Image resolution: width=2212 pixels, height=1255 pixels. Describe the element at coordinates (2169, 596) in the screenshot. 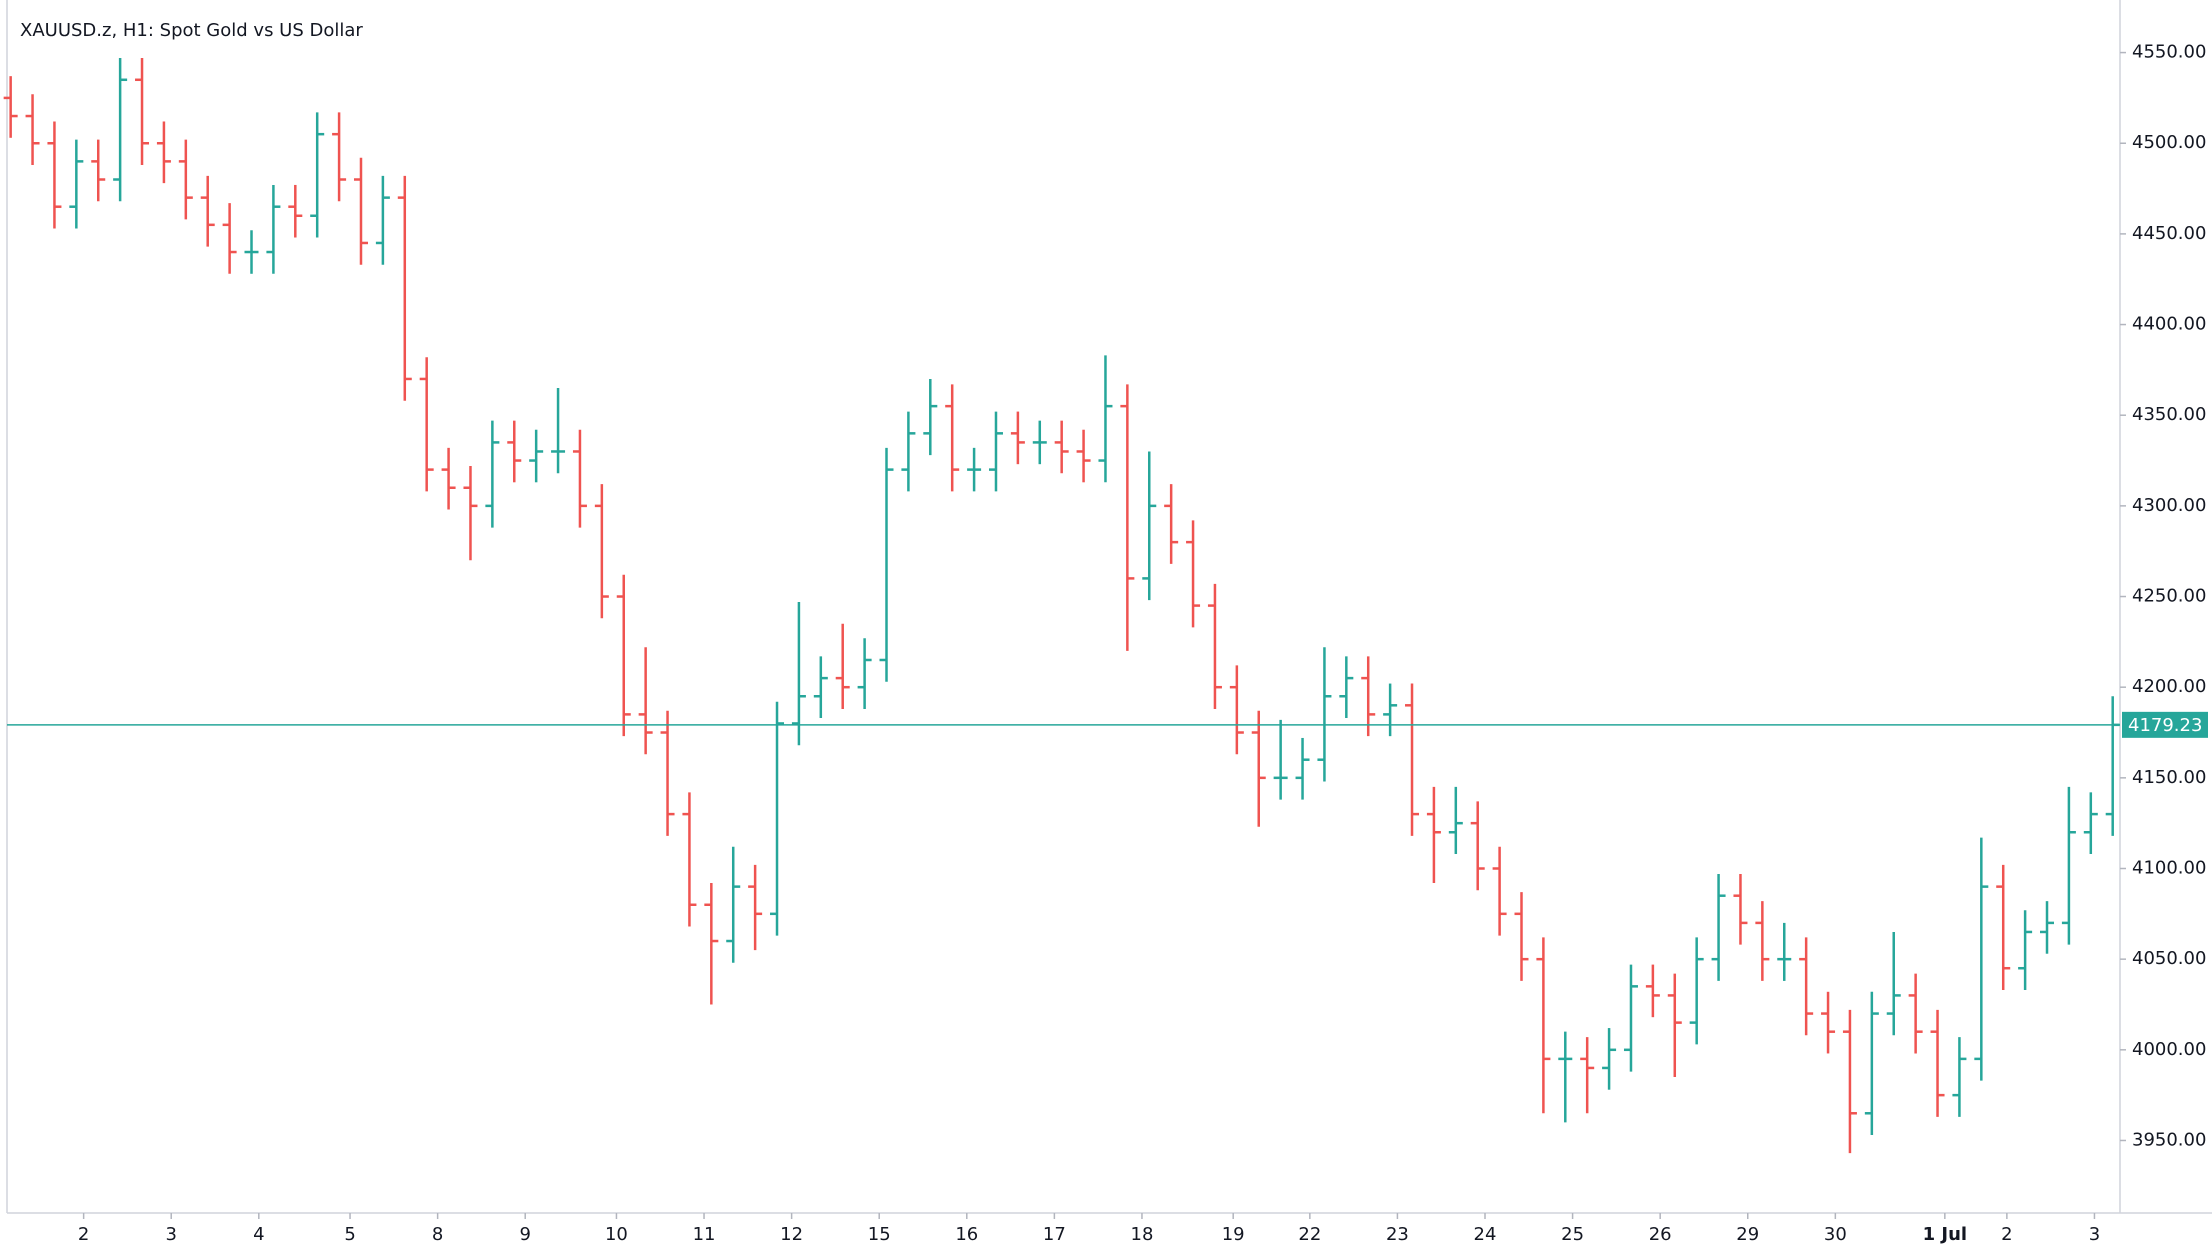

I see `y-tick-label: 4250.00` at that location.